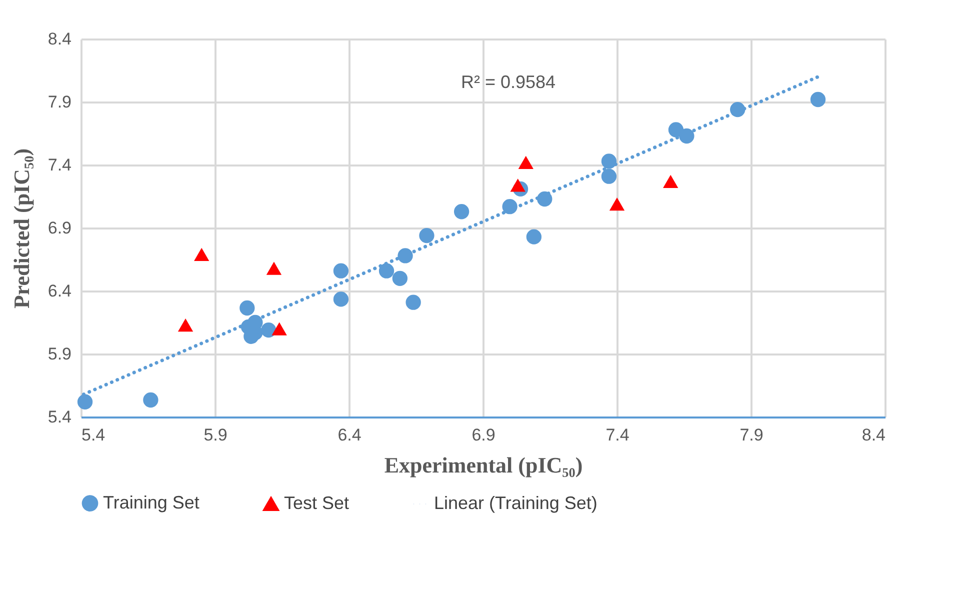 The height and width of the screenshot is (596, 977). Describe the element at coordinates (60, 39) in the screenshot. I see `y-tick-label: 8.4` at that location.